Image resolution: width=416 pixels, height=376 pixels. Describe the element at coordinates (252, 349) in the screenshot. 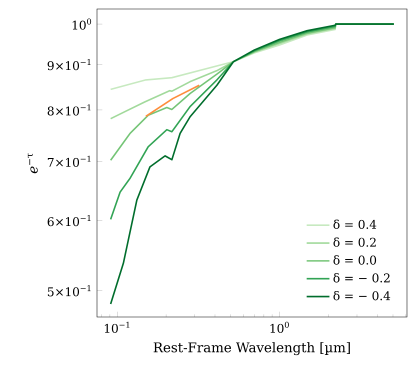

I see `x-axis-title: Rest-Frame Wavelength [µm]` at that location.